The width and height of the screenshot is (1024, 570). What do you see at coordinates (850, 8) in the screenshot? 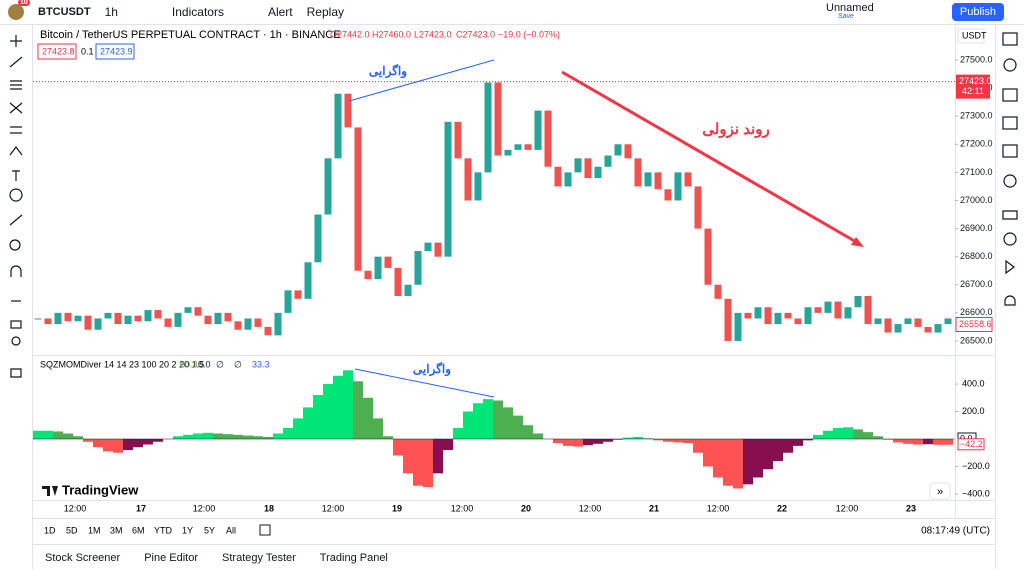
I see `layout-name: Unnamed` at bounding box center [850, 8].